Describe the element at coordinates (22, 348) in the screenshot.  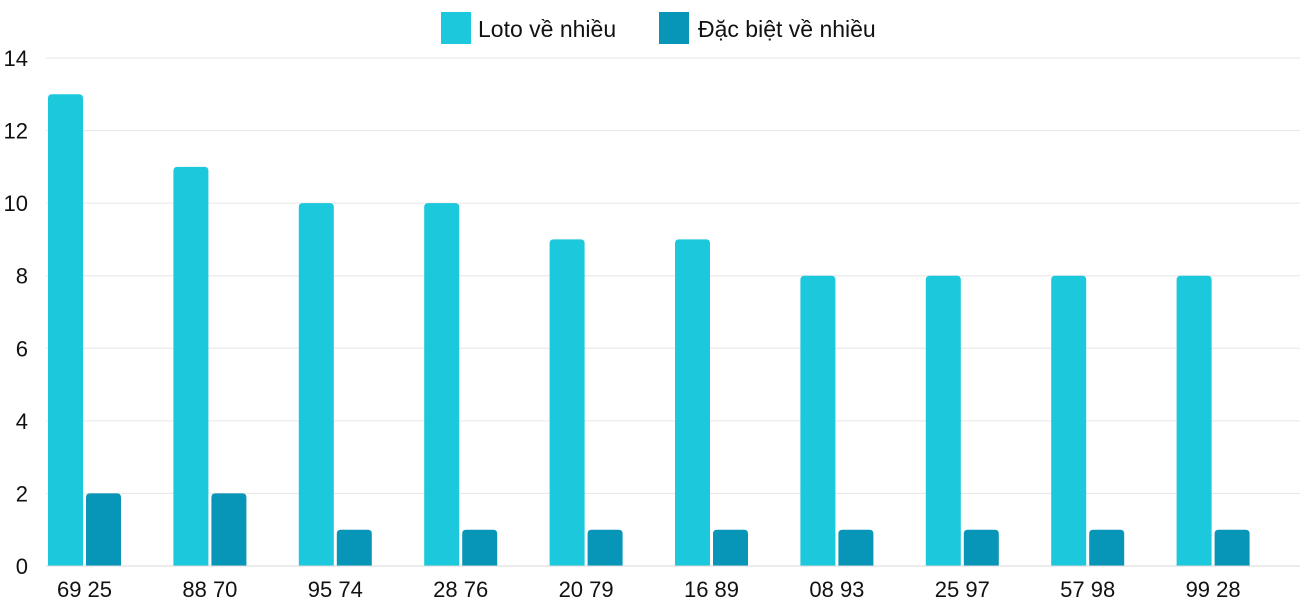
I see `y-tick-label: 6` at that location.